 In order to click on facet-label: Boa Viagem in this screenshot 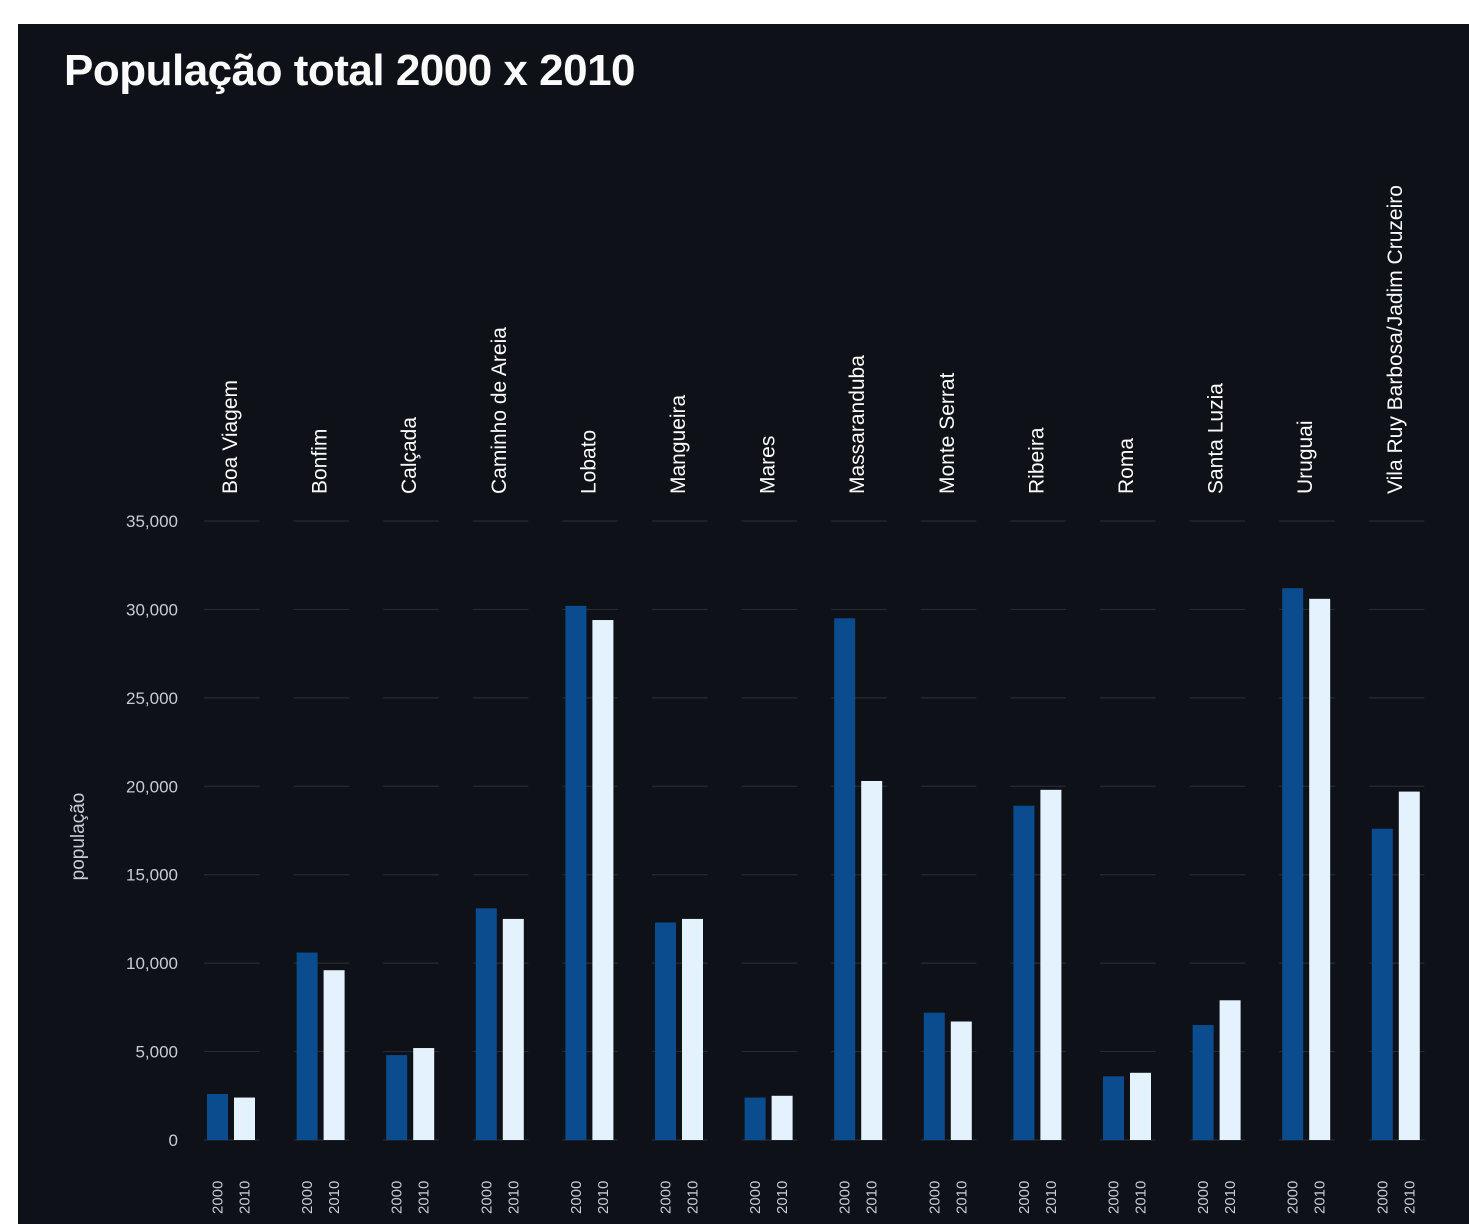, I will do `click(230, 437)`.